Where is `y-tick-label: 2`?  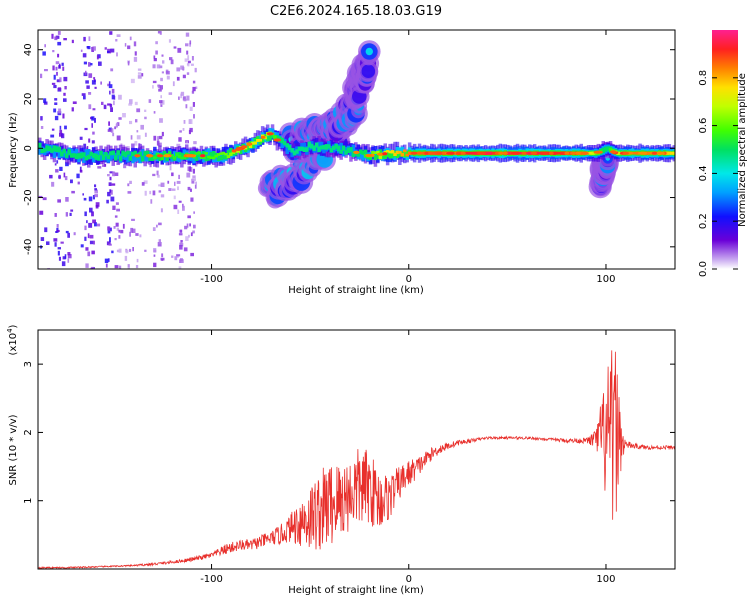 y-tick-label: 2 is located at coordinates (28, 432).